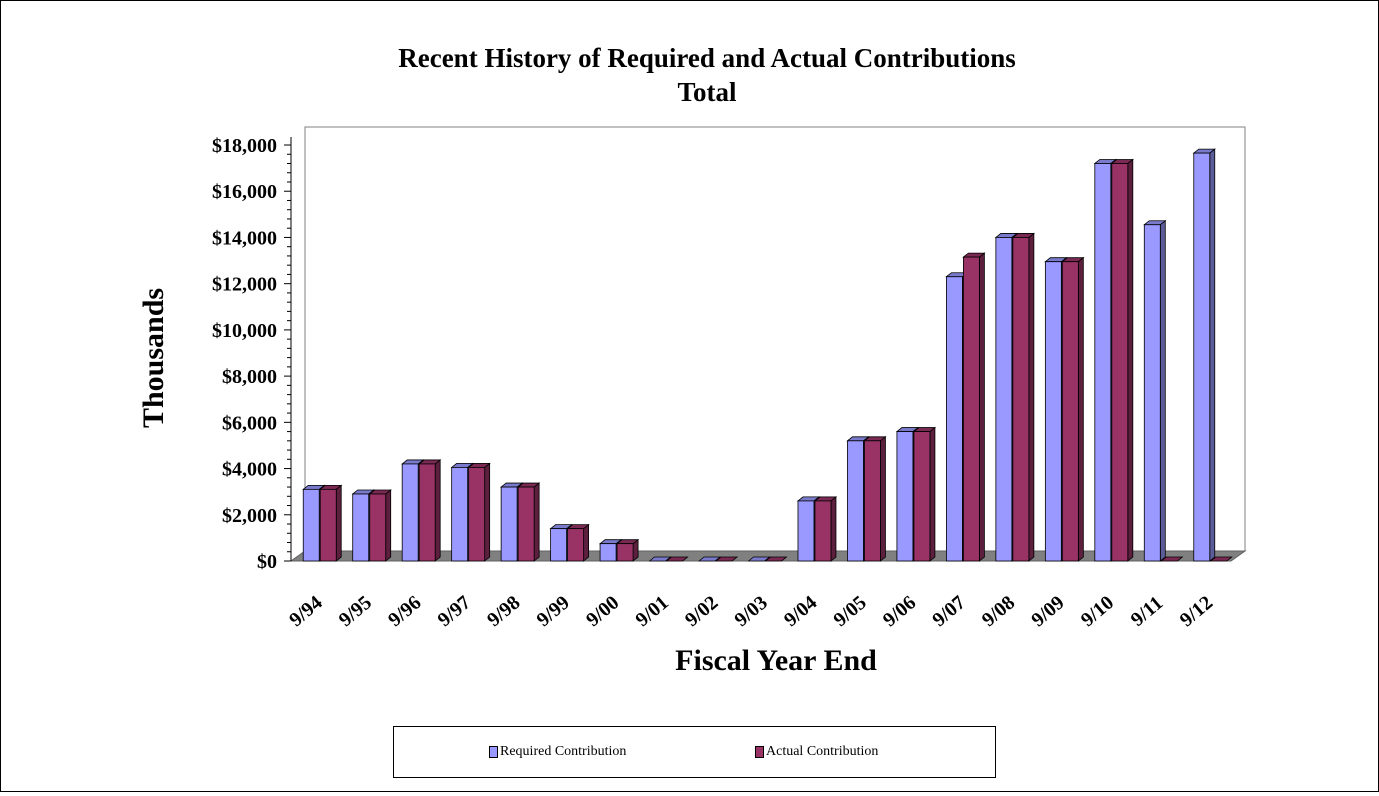 Image resolution: width=1379 pixels, height=796 pixels. Describe the element at coordinates (849, 612) in the screenshot. I see `x-tick-label: 9/05` at that location.